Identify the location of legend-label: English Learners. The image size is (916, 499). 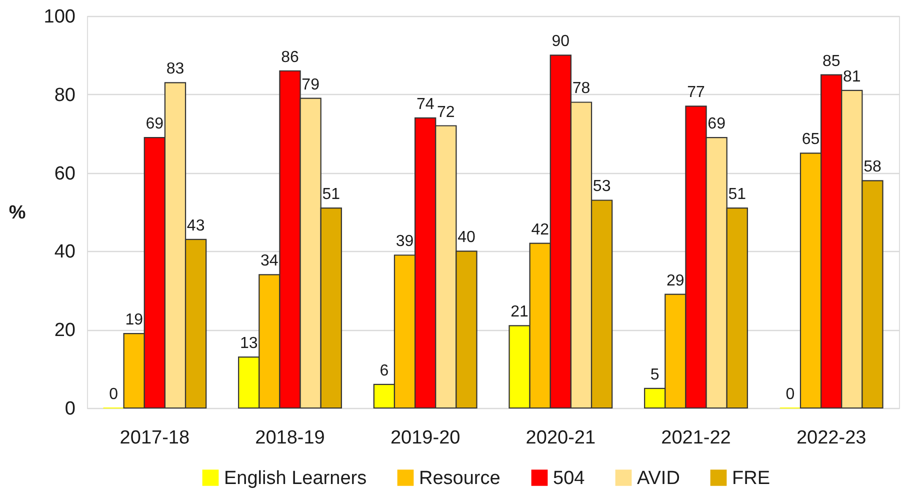
(295, 478).